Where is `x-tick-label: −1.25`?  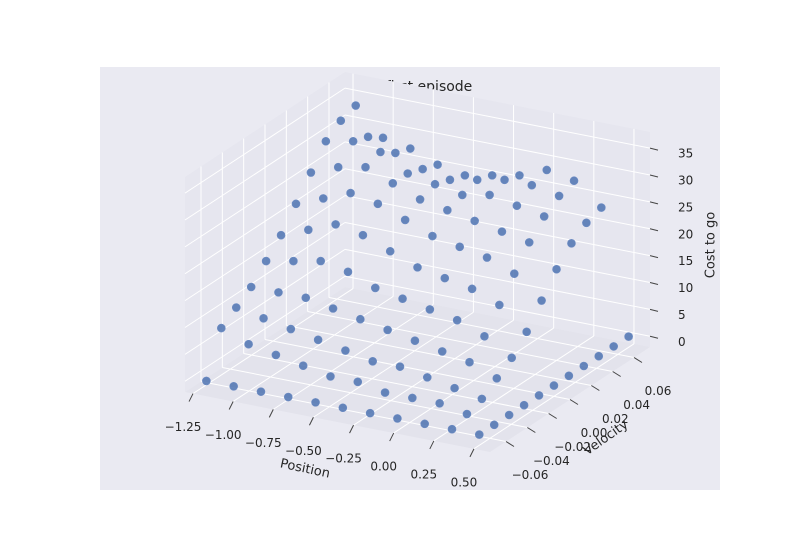 x-tick-label: −1.25 is located at coordinates (183, 427).